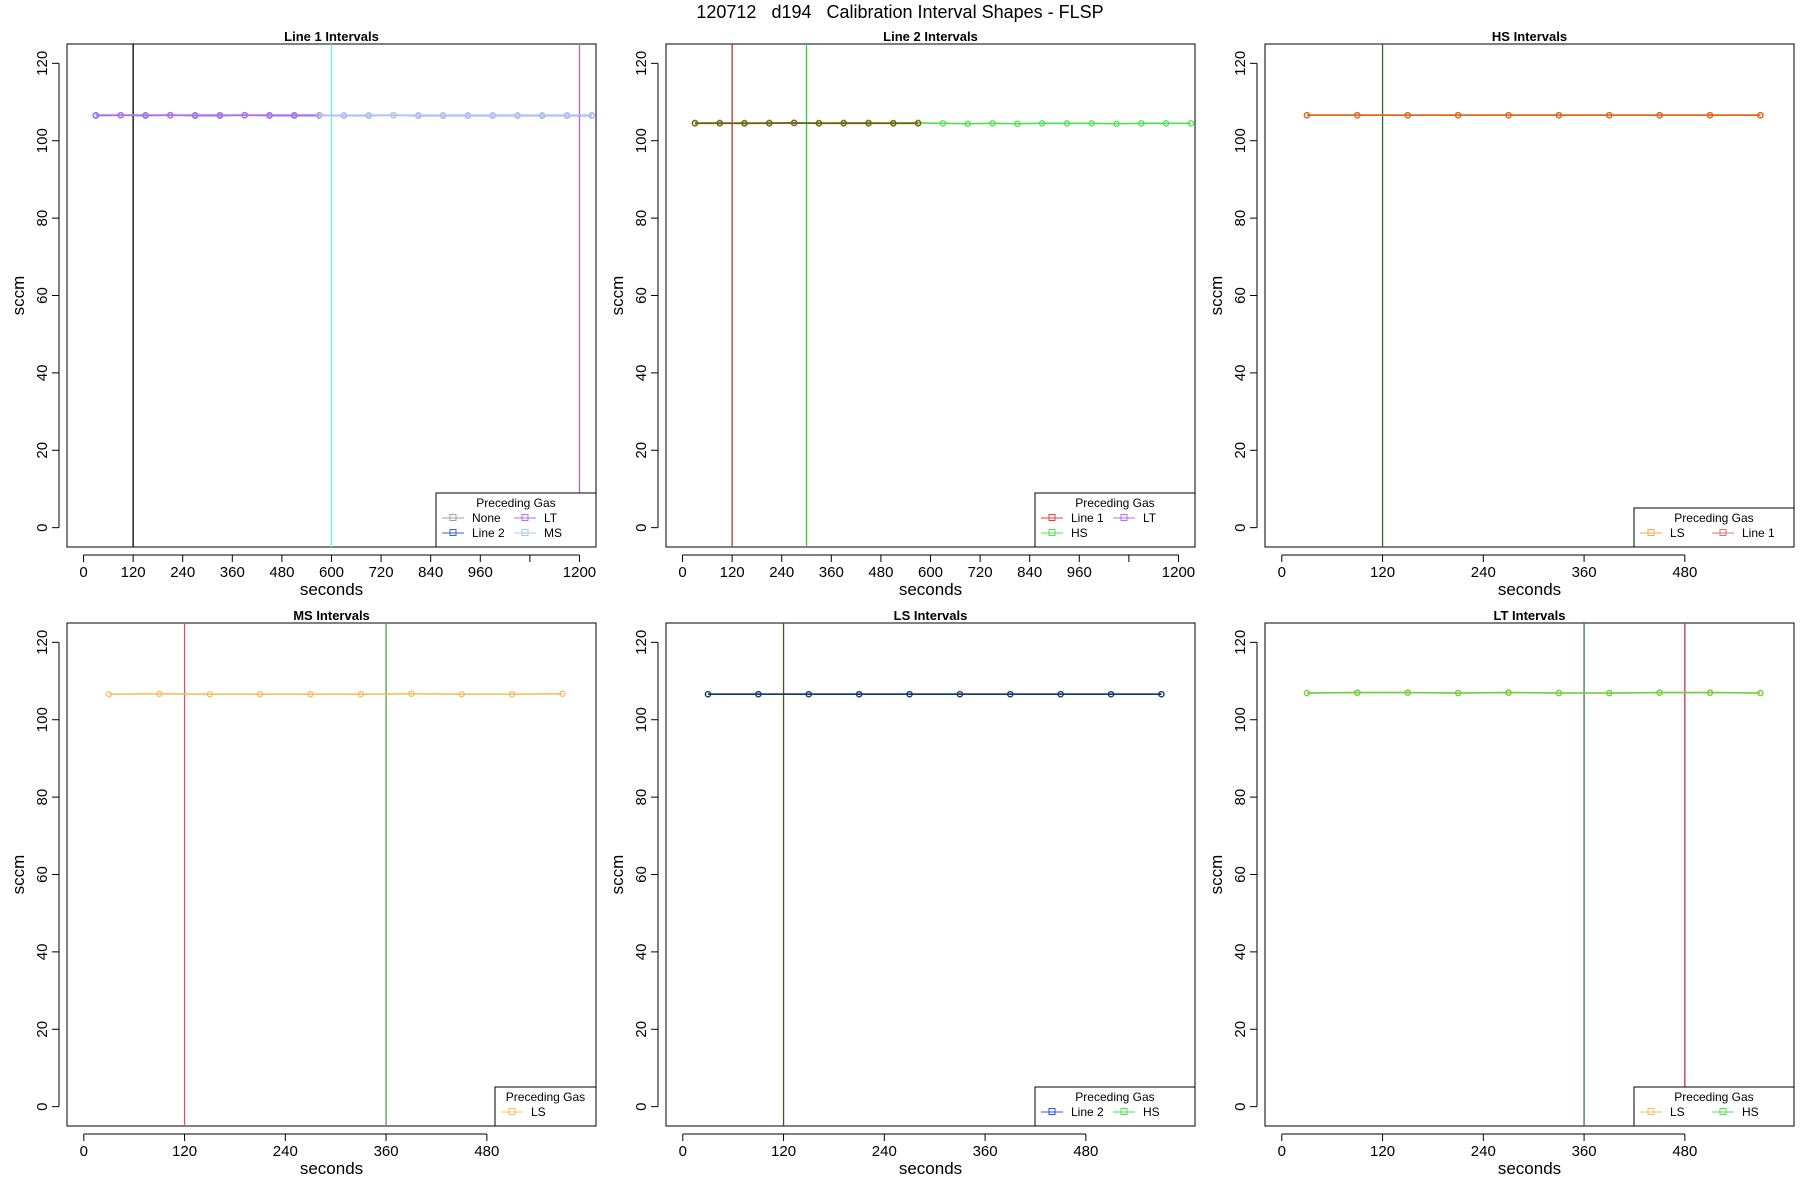 This screenshot has width=1800, height=1200. Describe the element at coordinates (486, 518) in the screenshot. I see `legend-item-label: None` at that location.